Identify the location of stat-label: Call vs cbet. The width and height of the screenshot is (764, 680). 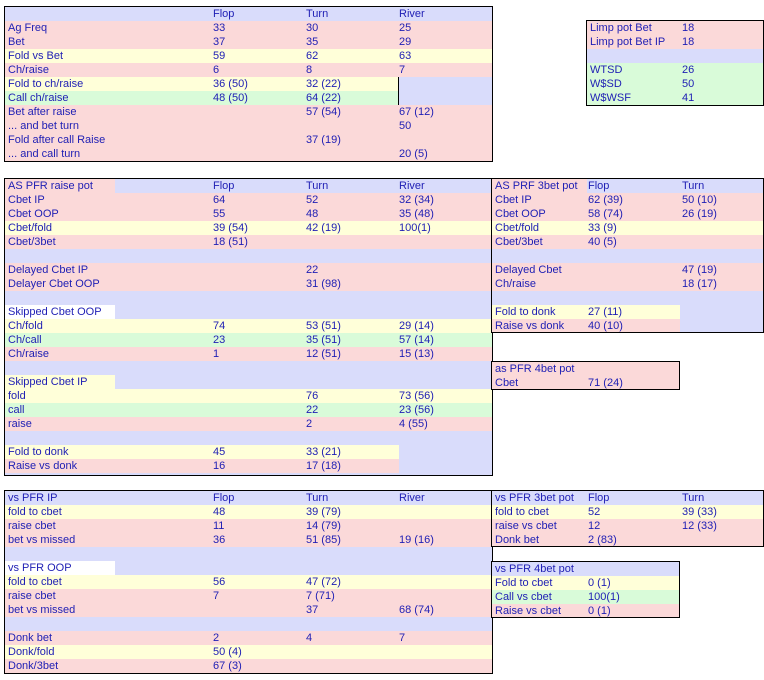
(523, 597).